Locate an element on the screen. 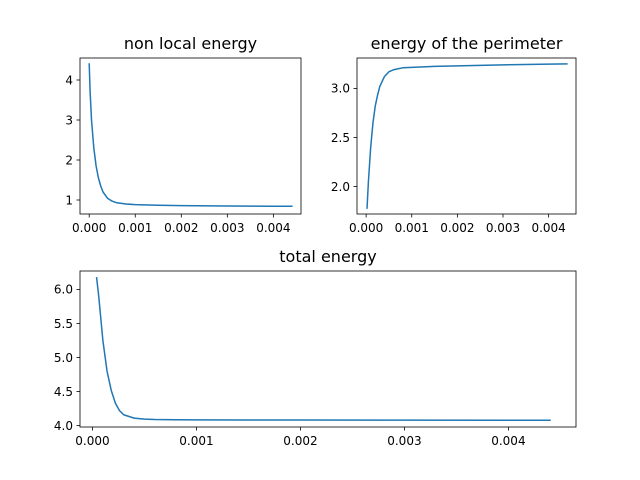 The height and width of the screenshot is (480, 640). y-tick-label: 3 is located at coordinates (69, 120).